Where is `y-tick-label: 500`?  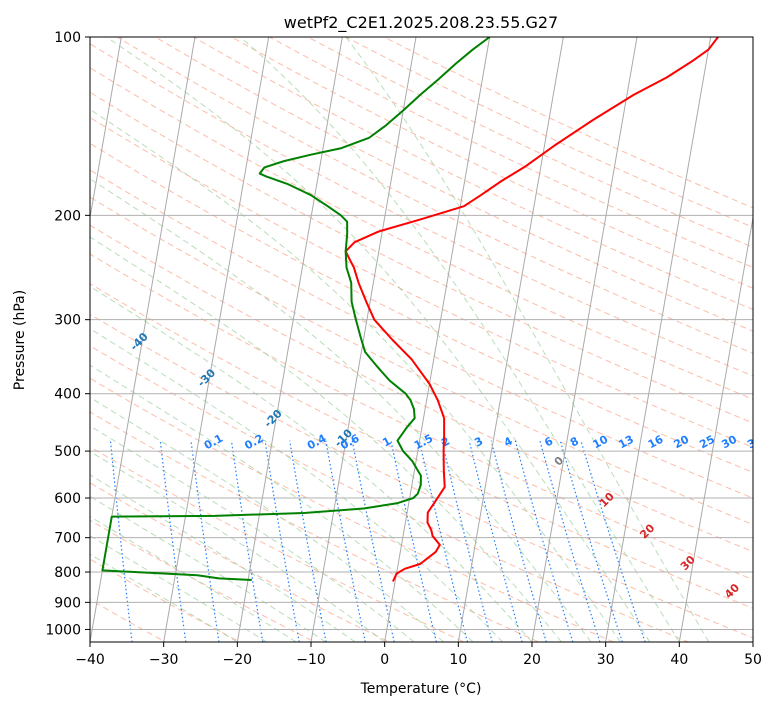
y-tick-label: 500 is located at coordinates (67, 452).